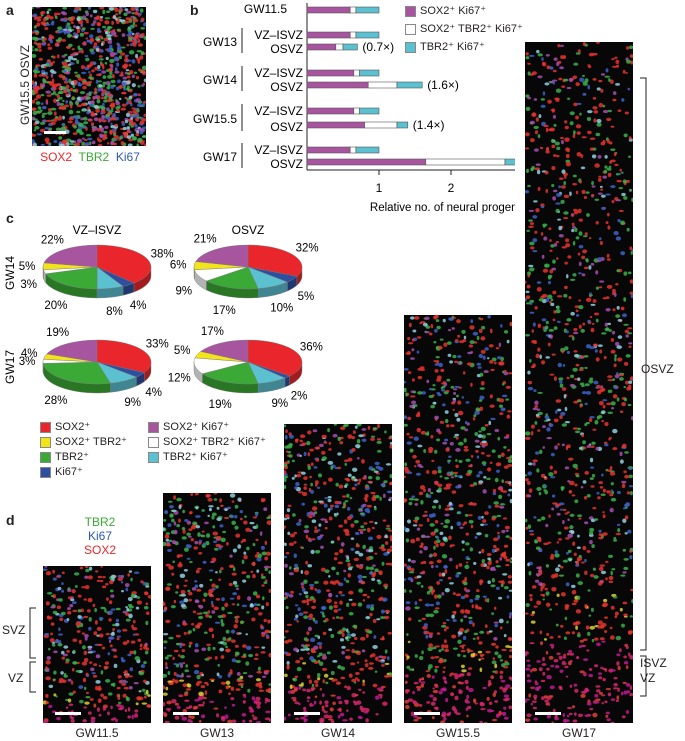 The image size is (685, 741). I want to click on panel-letter-c: c, so click(10, 218).